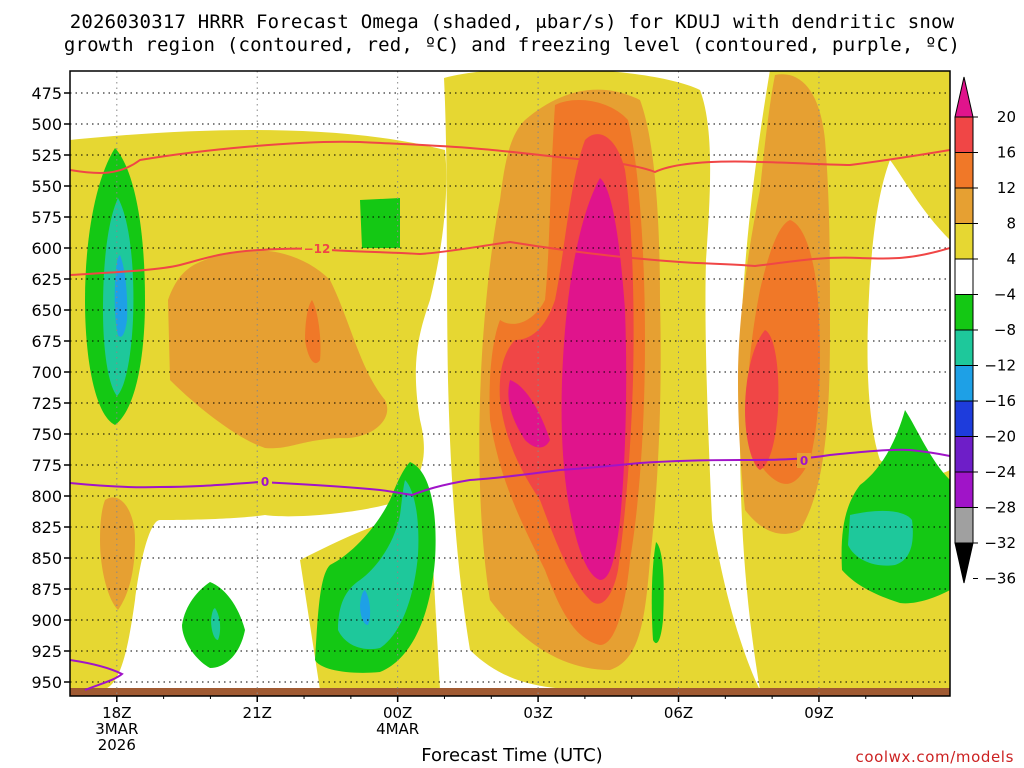 This screenshot has height=768, width=1024. Describe the element at coordinates (1006, 188) in the screenshot. I see `colorbar-label: 12` at that location.